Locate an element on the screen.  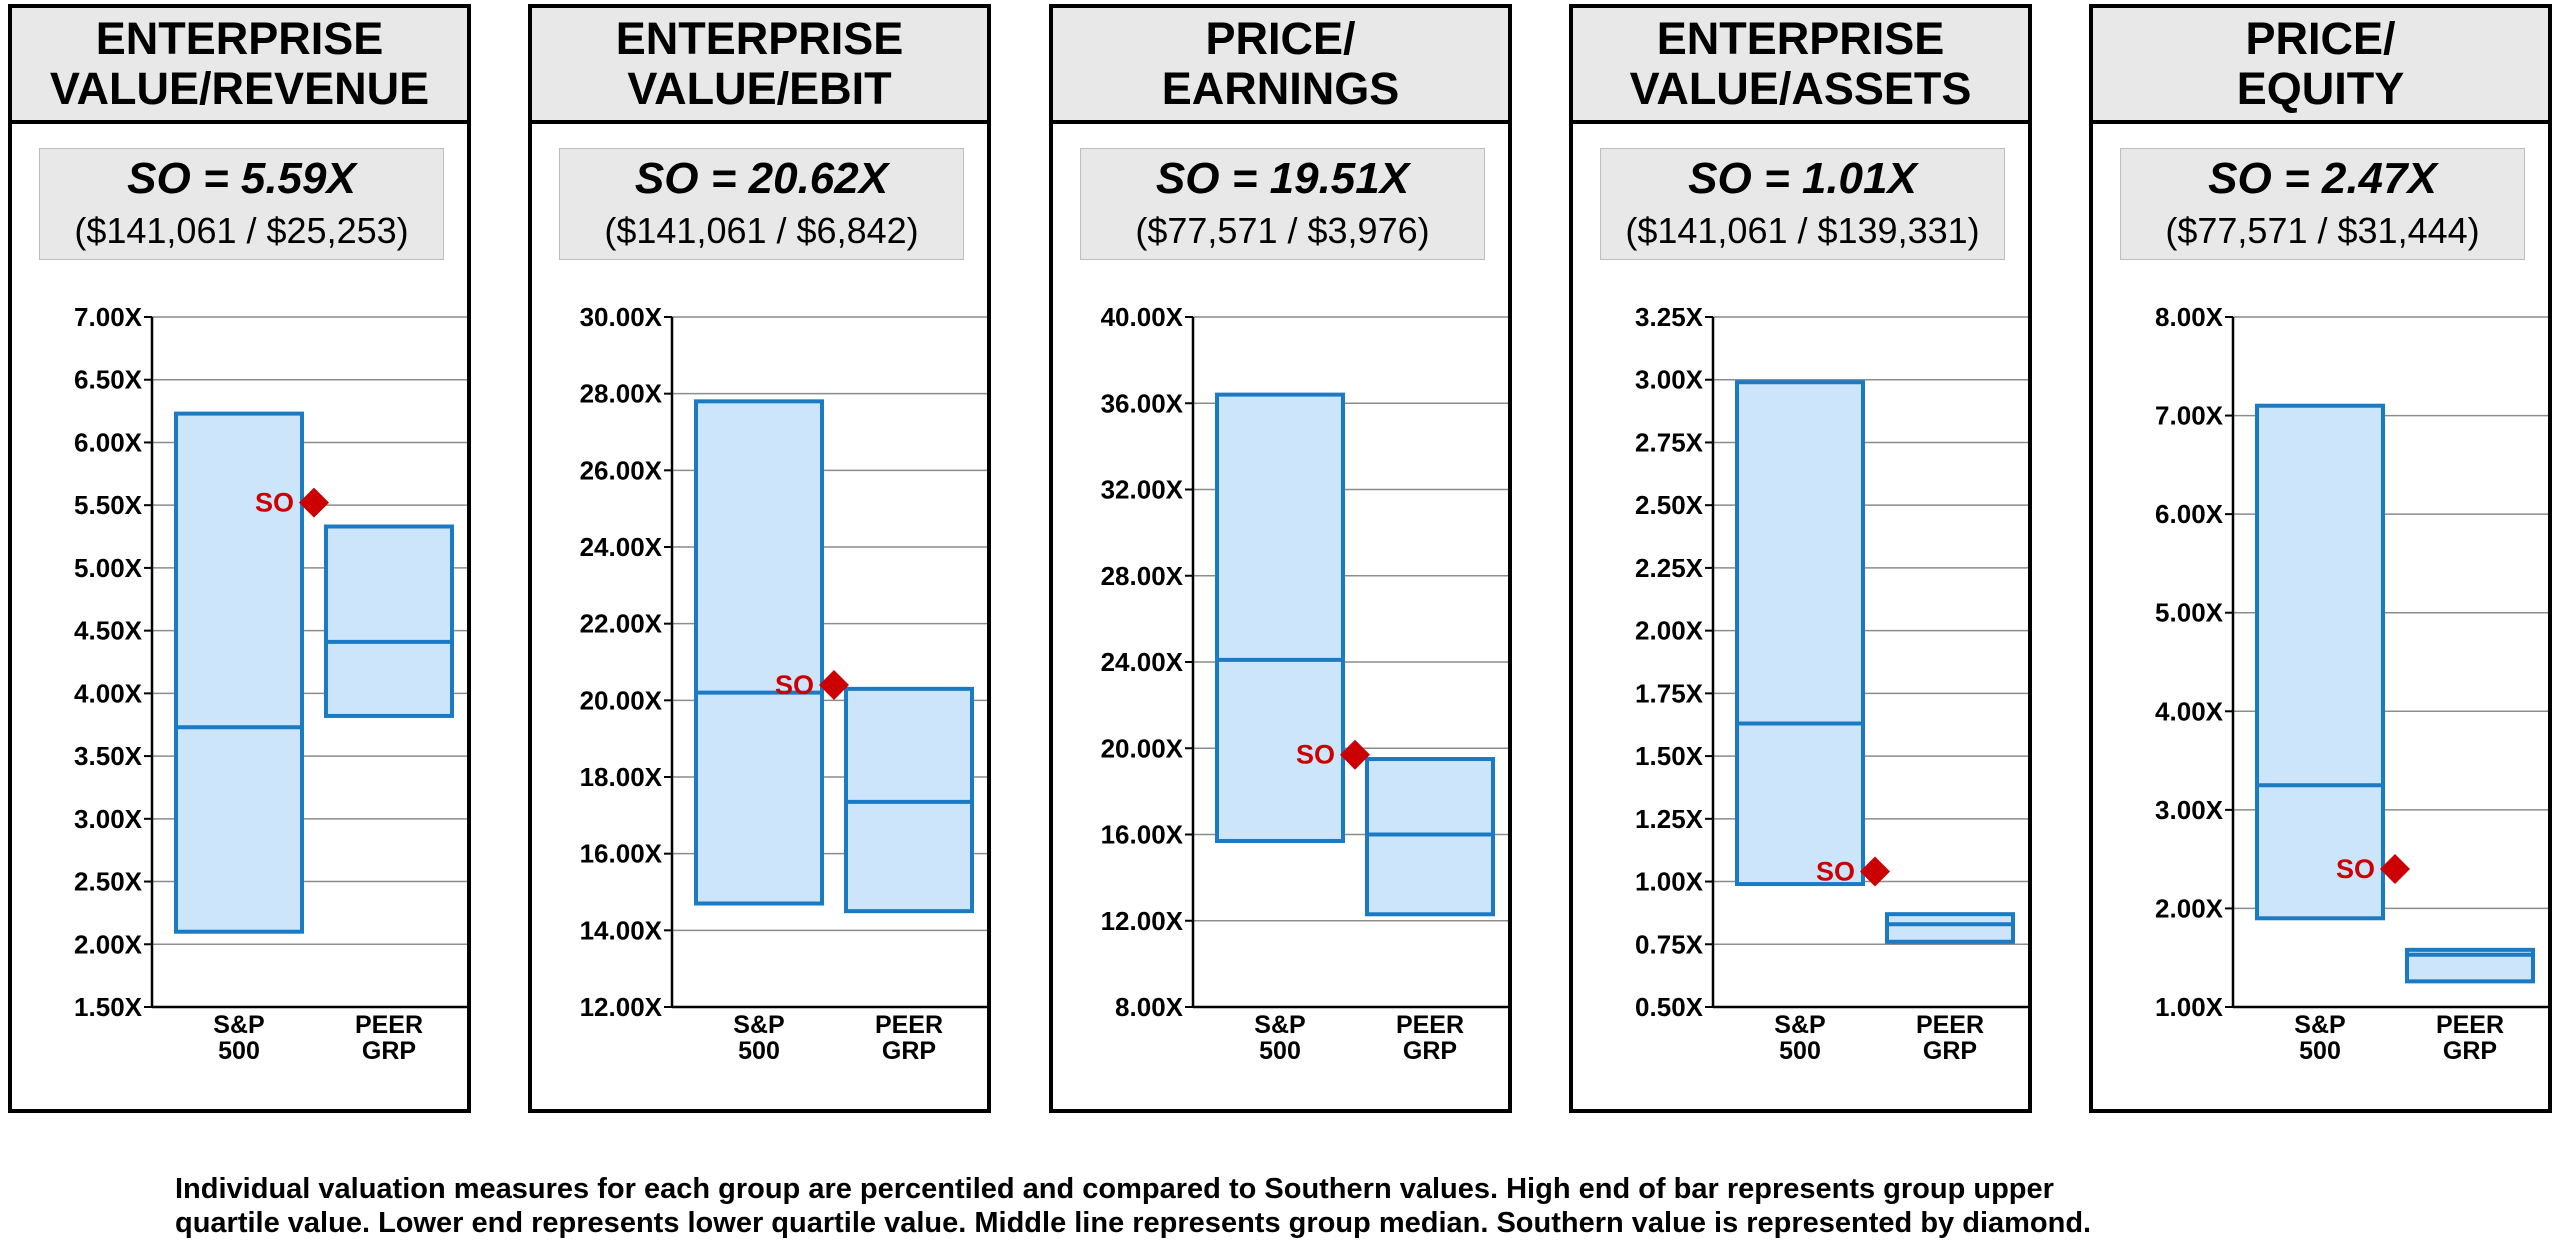
panel-title: ENTERPRISE VALUE/EBIT is located at coordinates (759, 66).